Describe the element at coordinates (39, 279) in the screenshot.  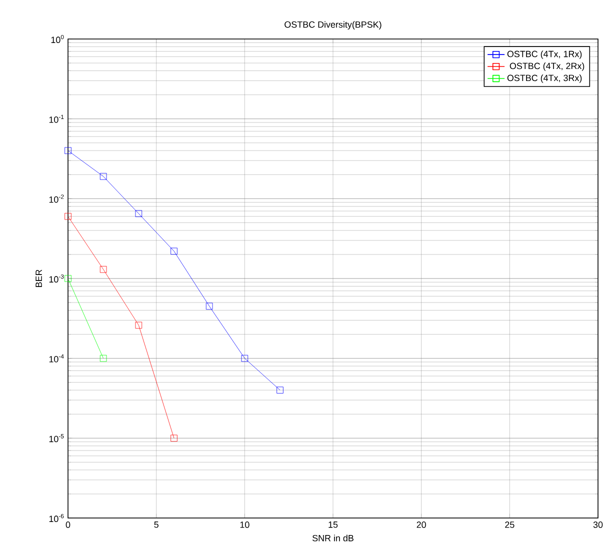
I see `y-axis-title: BER` at that location.